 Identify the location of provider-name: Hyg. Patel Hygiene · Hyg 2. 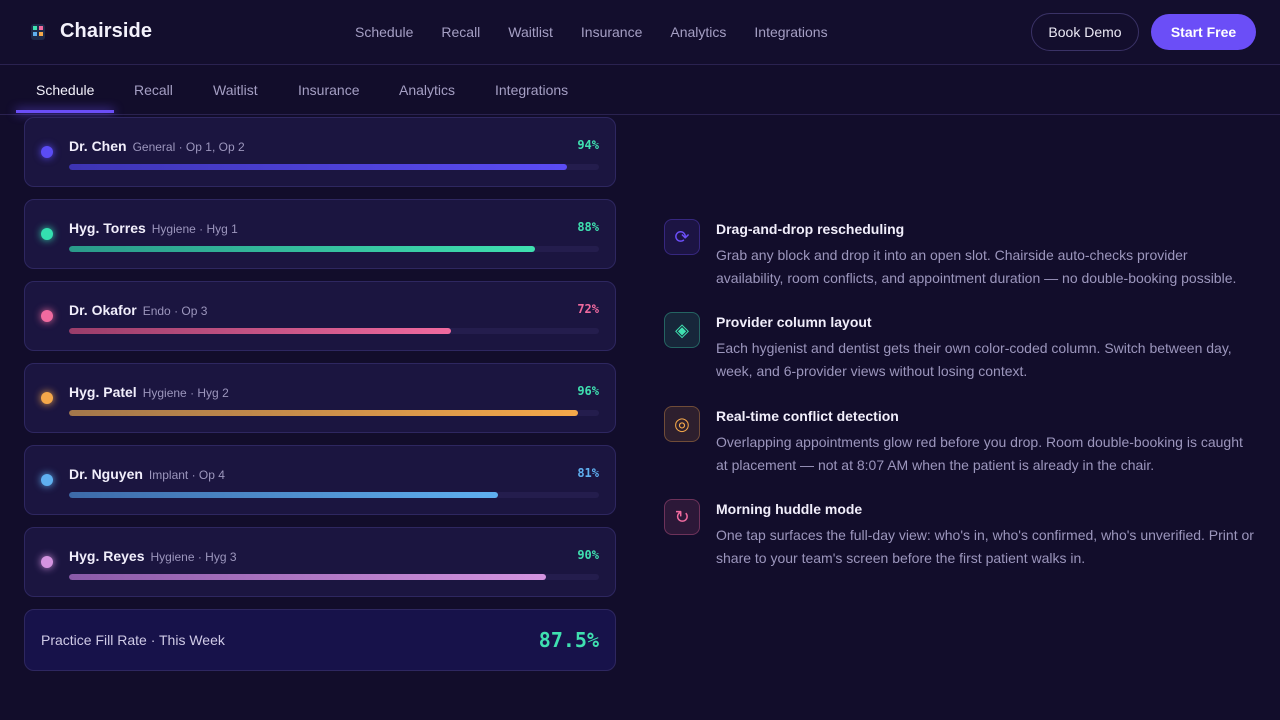
(149, 392).